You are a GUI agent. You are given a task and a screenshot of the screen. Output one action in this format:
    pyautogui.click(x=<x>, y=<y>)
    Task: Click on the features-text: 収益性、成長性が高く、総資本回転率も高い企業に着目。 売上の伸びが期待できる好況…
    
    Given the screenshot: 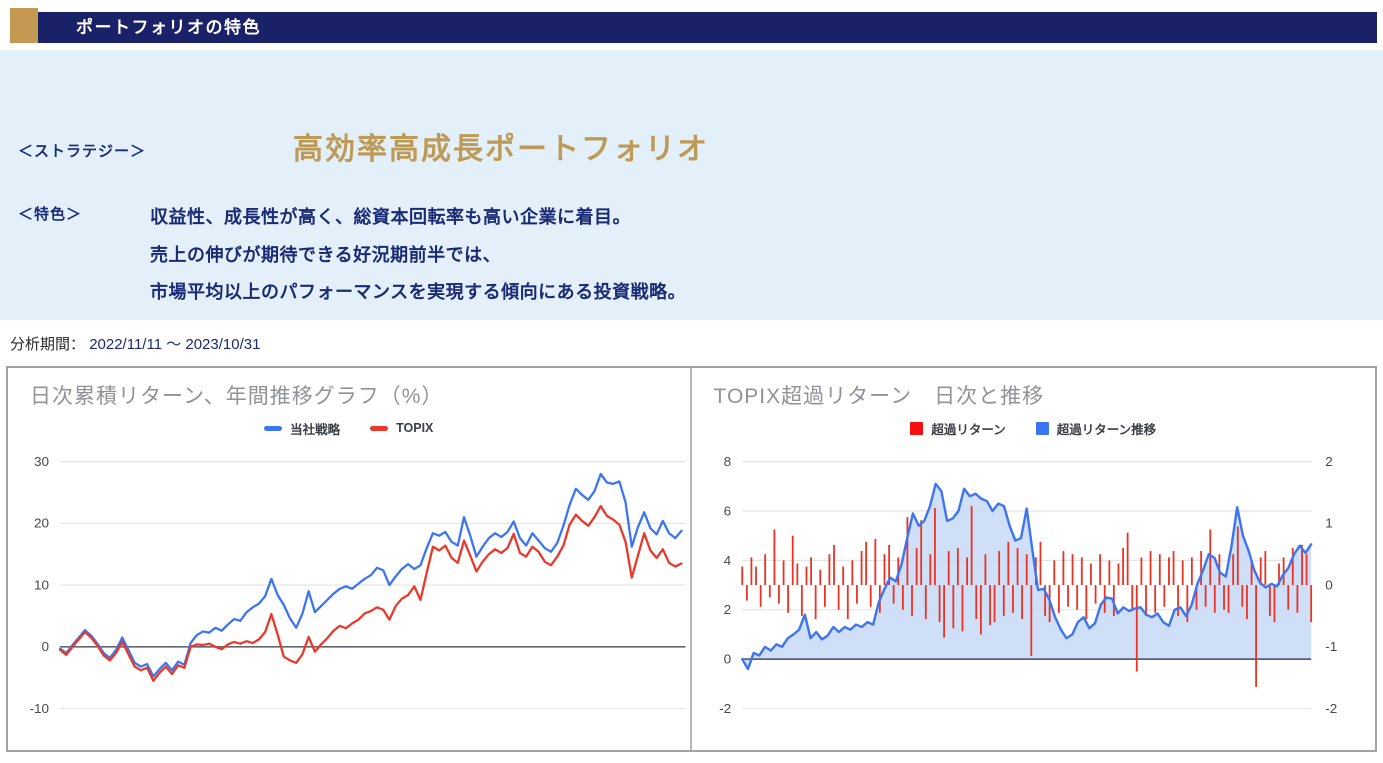 What is the action you would take?
    pyautogui.click(x=418, y=255)
    